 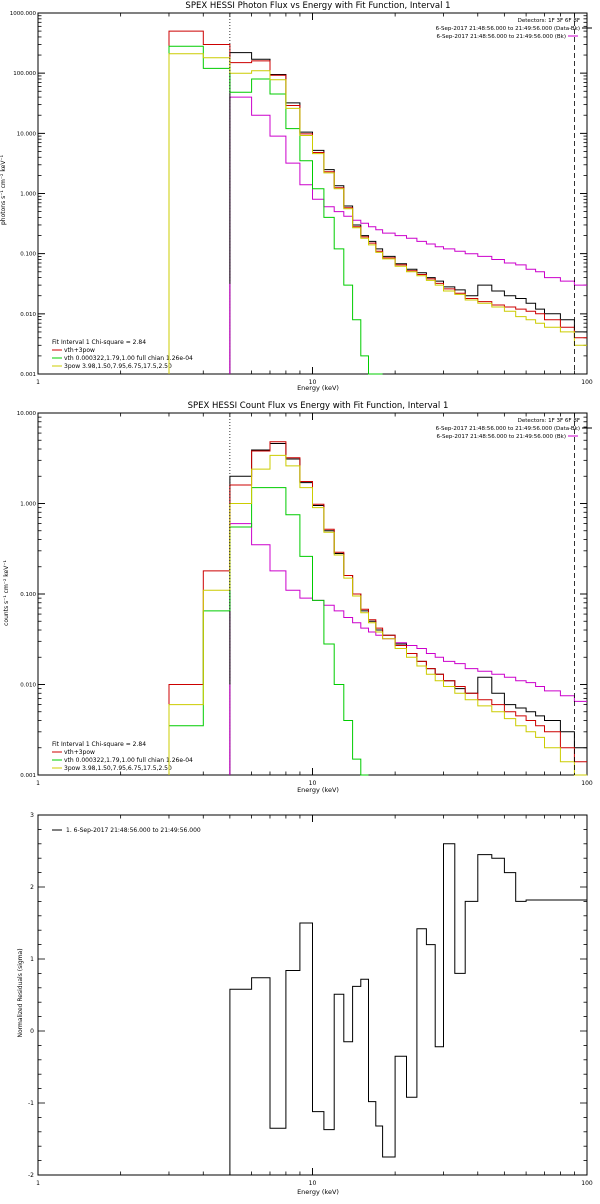 I want to click on y-tick-label: -2, so click(x=31, y=1175).